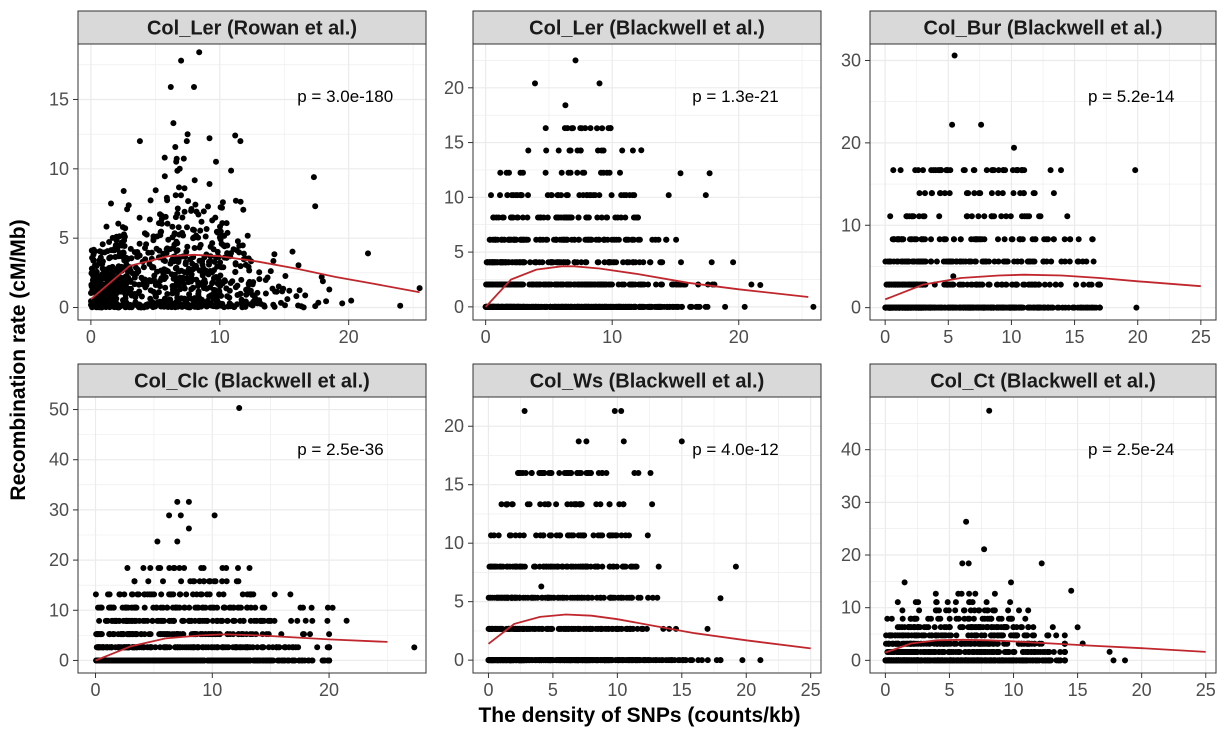 The image size is (1219, 731). I want to click on x-tick-label: 10, so click(612, 337).